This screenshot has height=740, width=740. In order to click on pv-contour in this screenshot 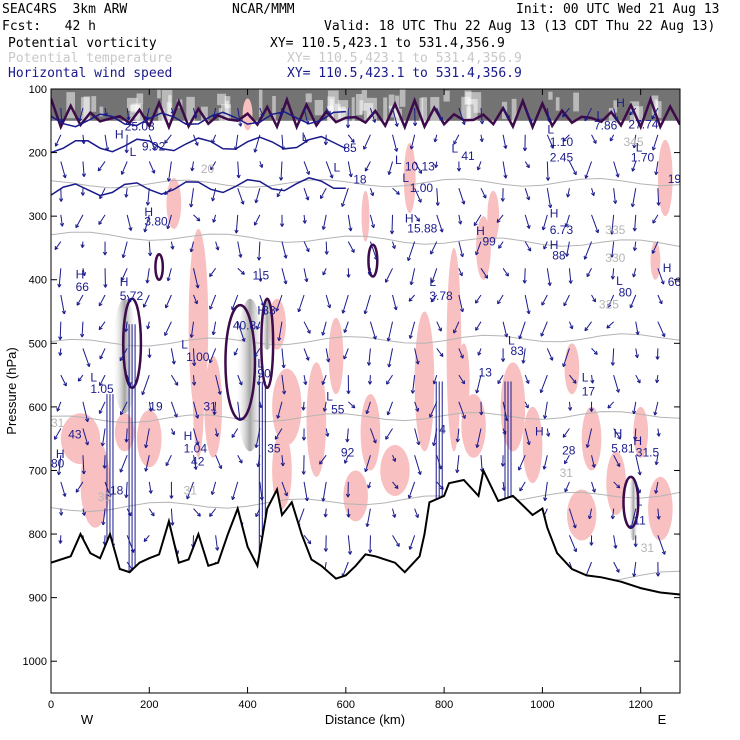, I will do `click(159, 267)`.